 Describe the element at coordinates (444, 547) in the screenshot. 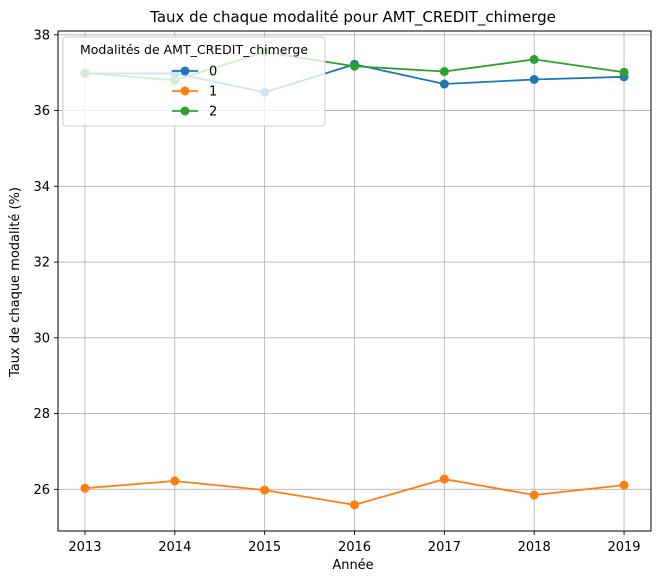

I see `x-tick-label: 2017` at that location.